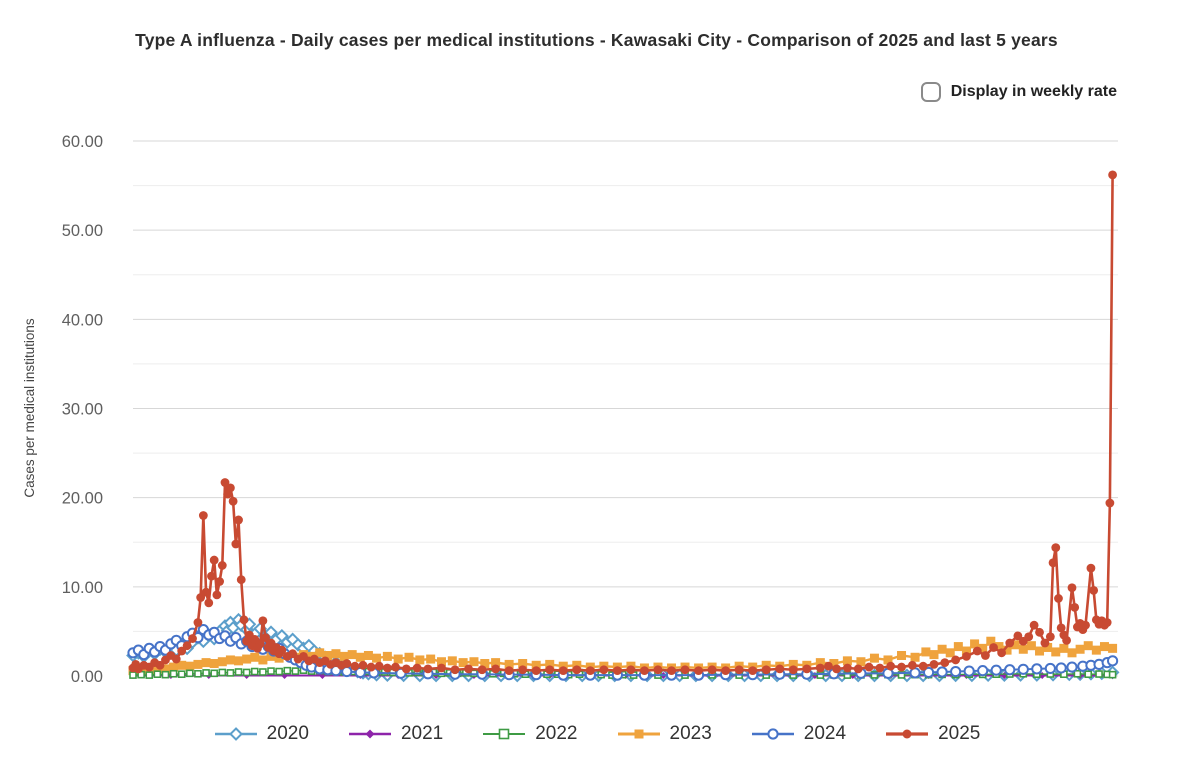 The image size is (1193, 782). What do you see at coordinates (1018, 92) in the screenshot?
I see `weekly-rate-checkbox: Display in weekly rate` at bounding box center [1018, 92].